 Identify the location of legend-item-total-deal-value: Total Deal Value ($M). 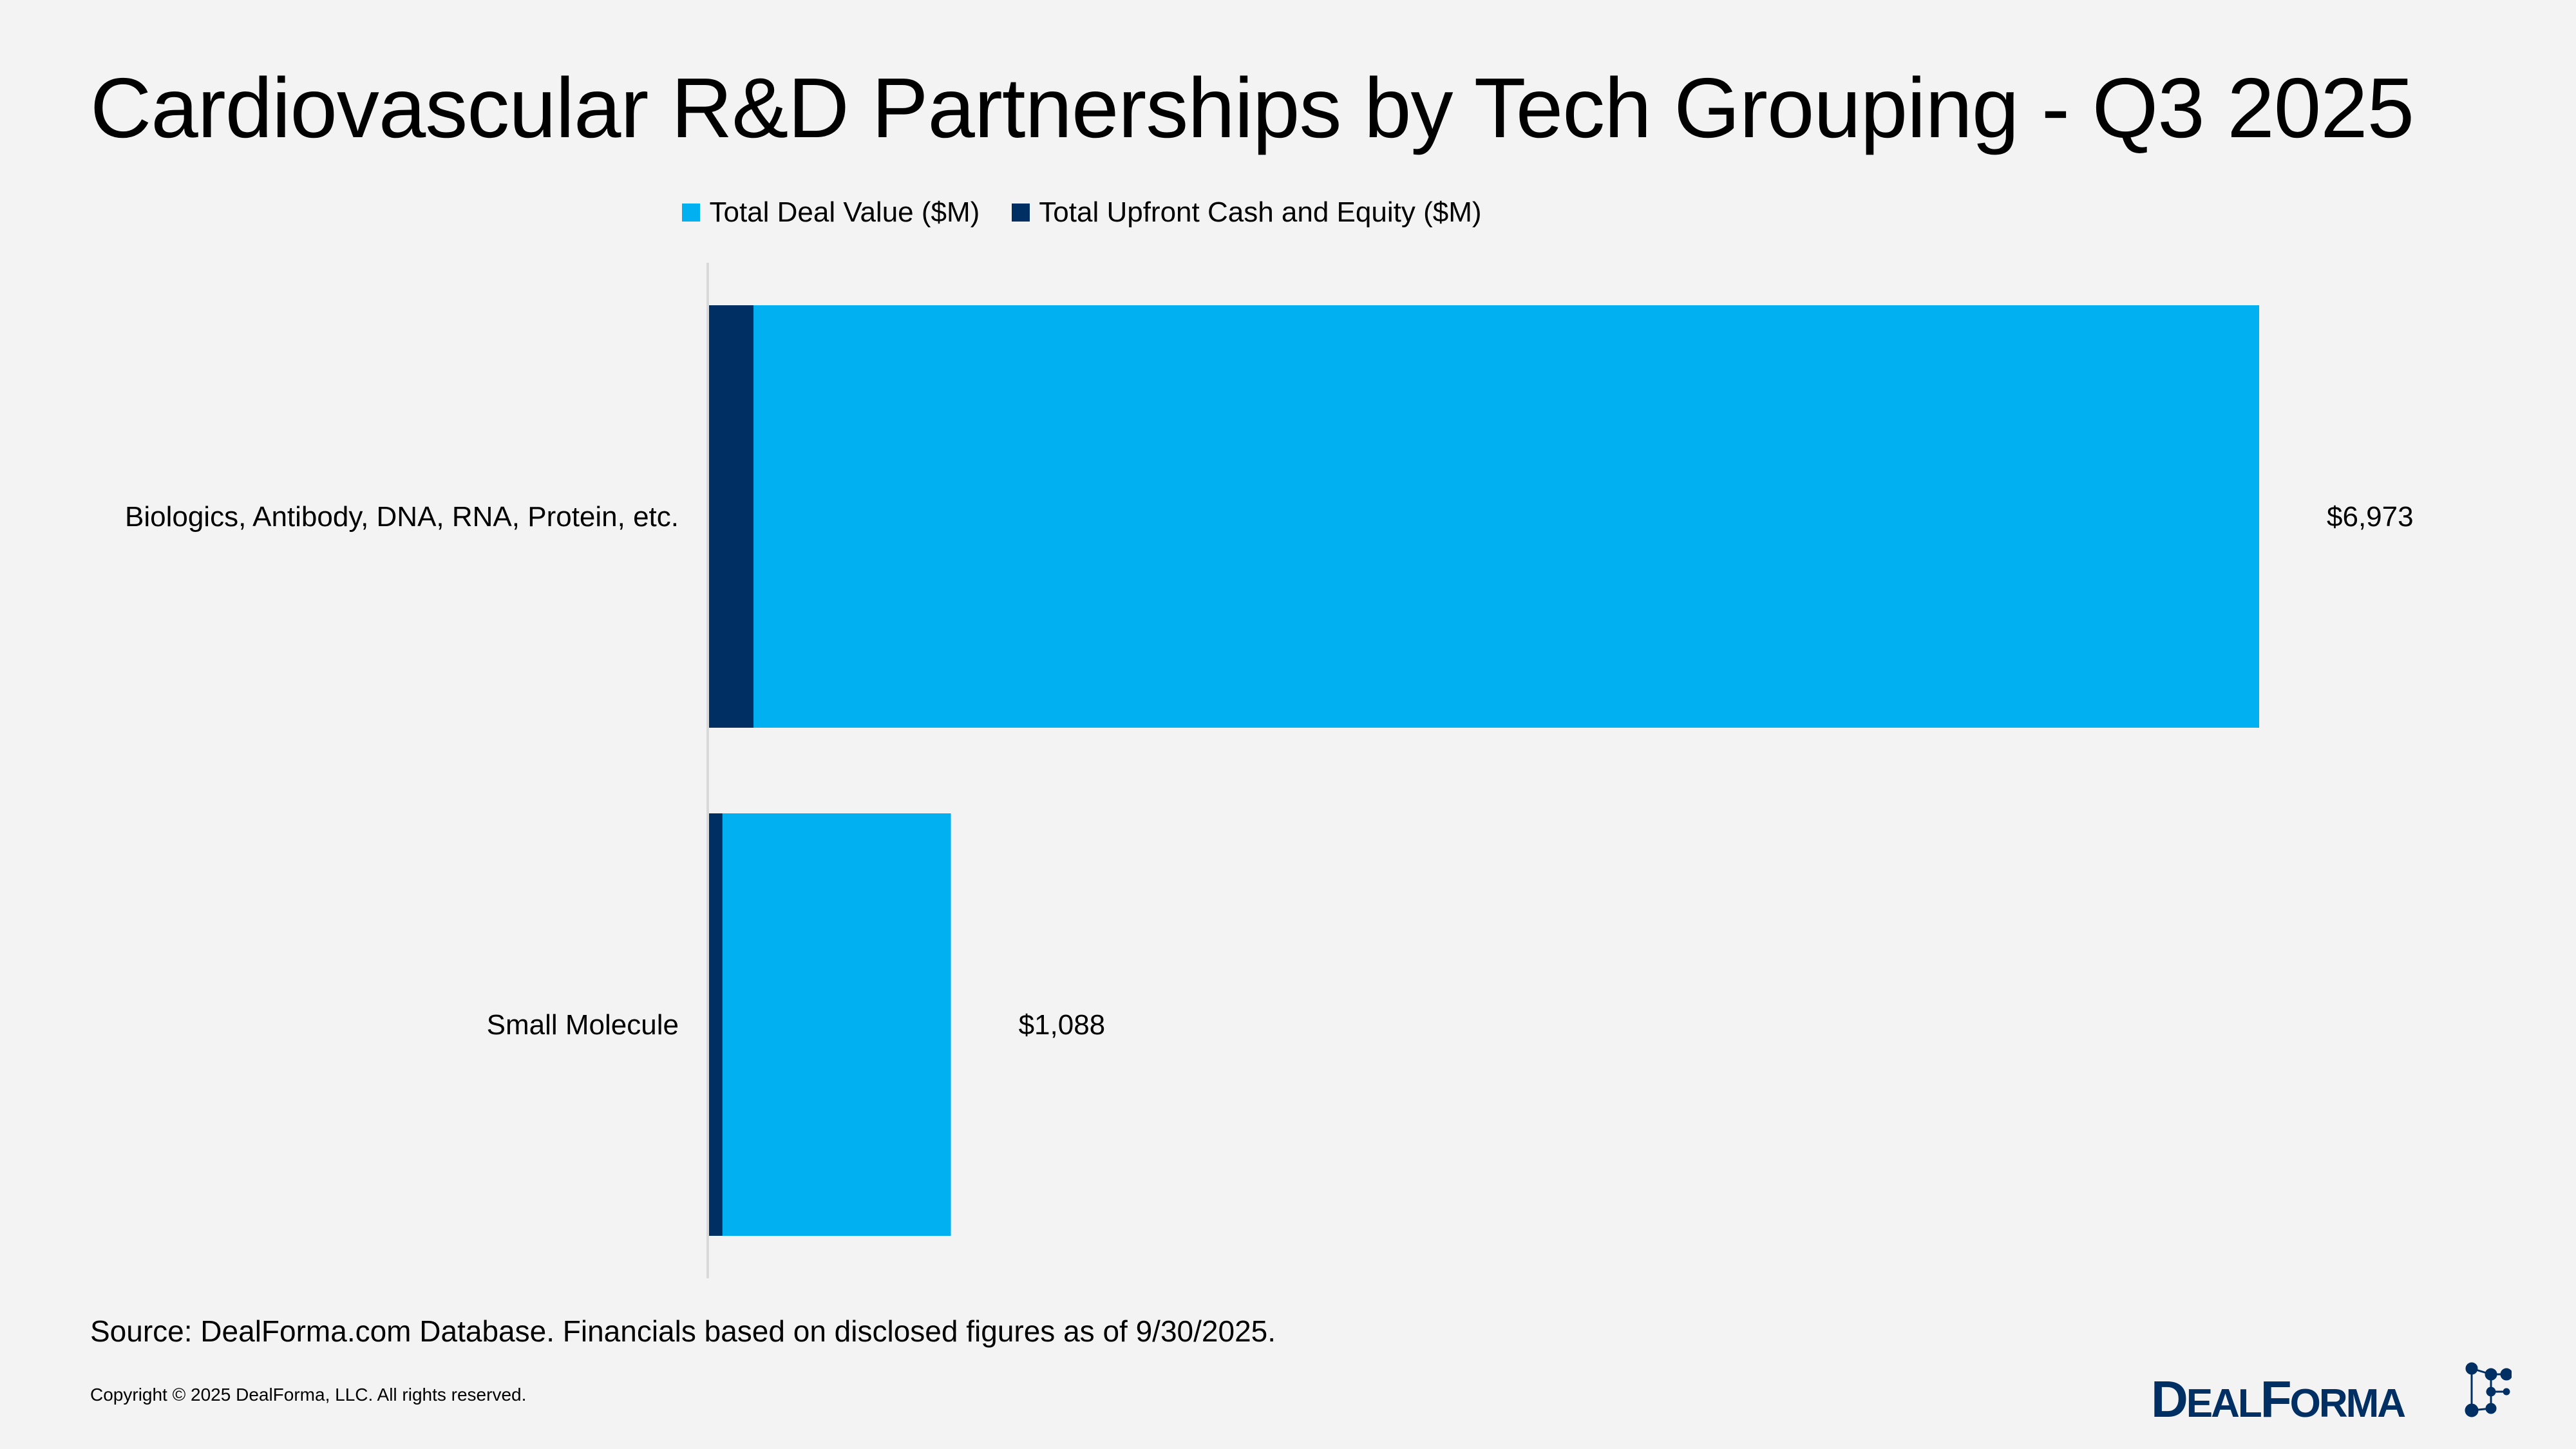
(831, 213).